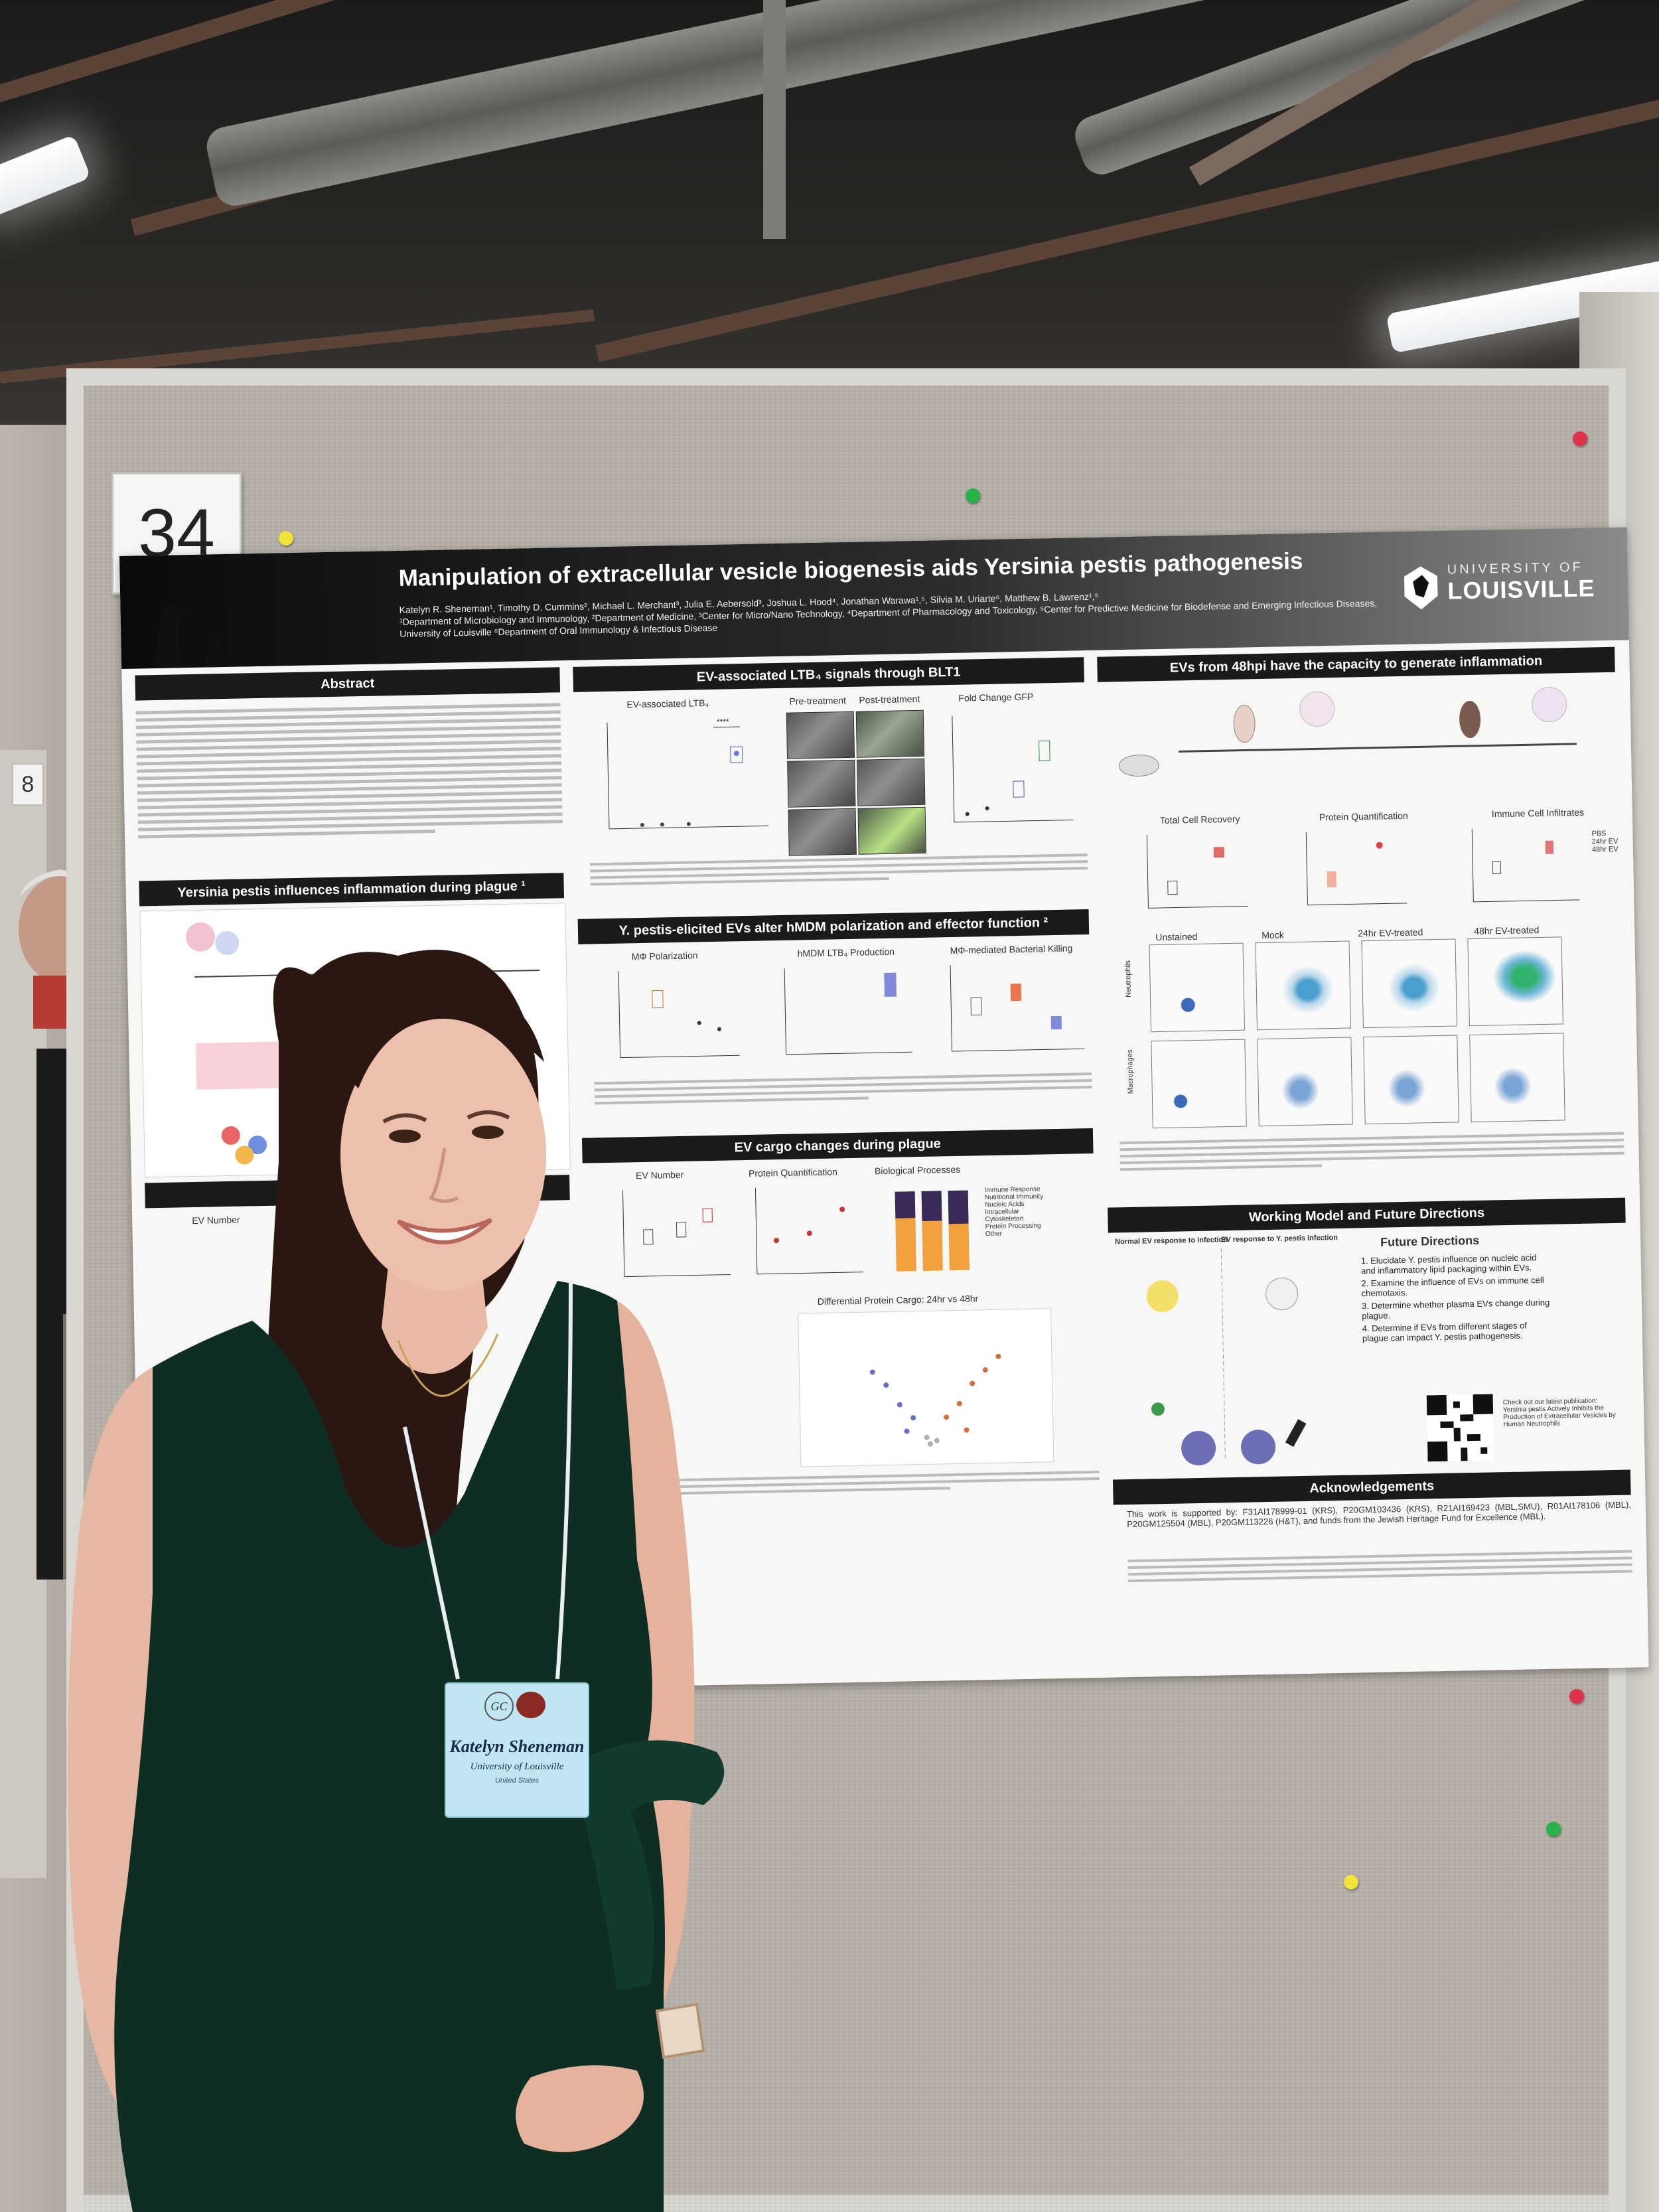 This screenshot has height=2212, width=1659. I want to click on hands, so click(580, 2108).